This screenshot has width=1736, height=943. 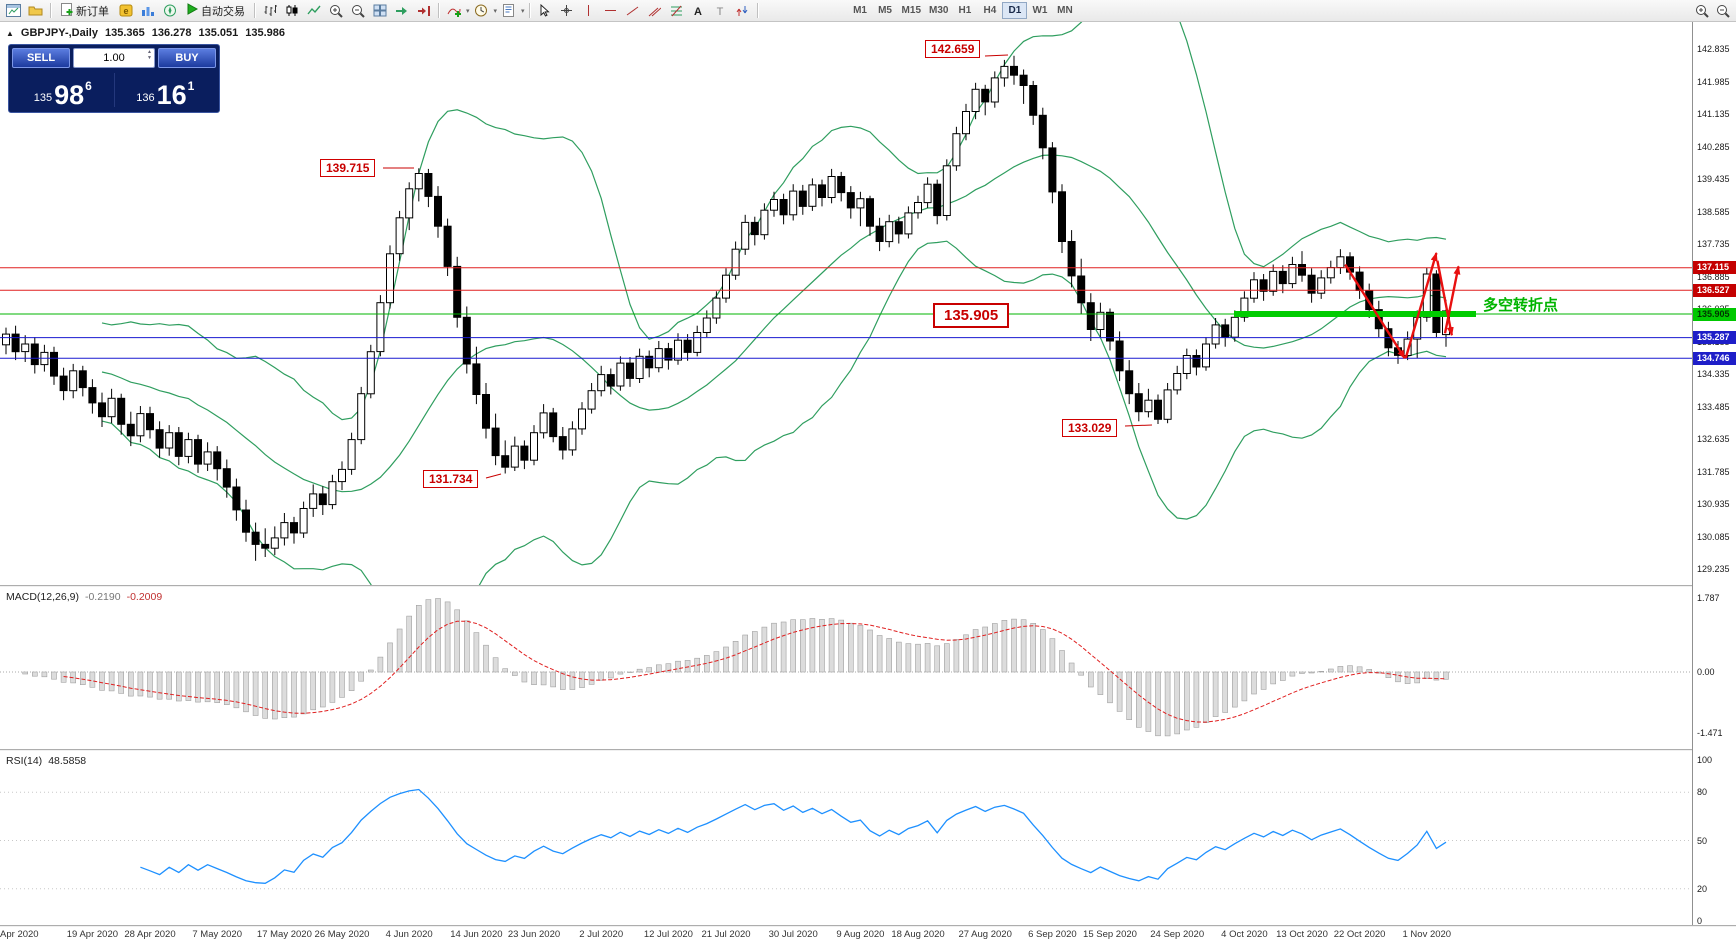 What do you see at coordinates (66, 10) in the screenshot?
I see `new-order-icon` at bounding box center [66, 10].